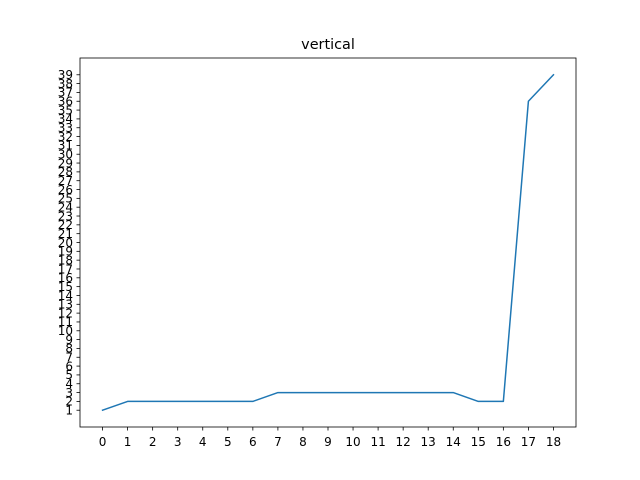 Image resolution: width=640 pixels, height=480 pixels. What do you see at coordinates (65, 243) in the screenshot?
I see `y-tick-label: 20` at bounding box center [65, 243].